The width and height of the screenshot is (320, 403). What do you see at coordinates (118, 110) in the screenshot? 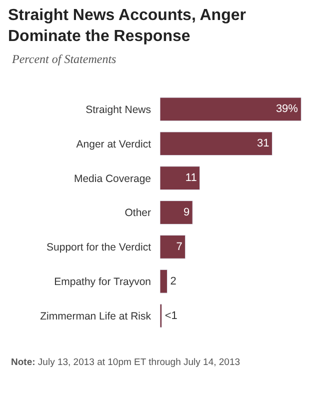
I see `y-tick-label: Straight News` at bounding box center [118, 110].